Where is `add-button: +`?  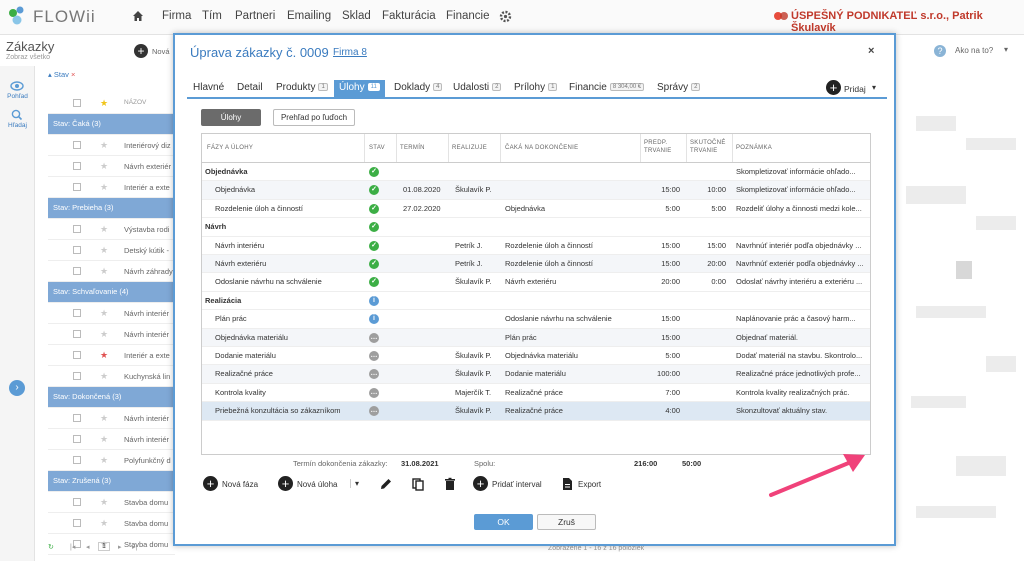 add-button: + is located at coordinates (833, 87).